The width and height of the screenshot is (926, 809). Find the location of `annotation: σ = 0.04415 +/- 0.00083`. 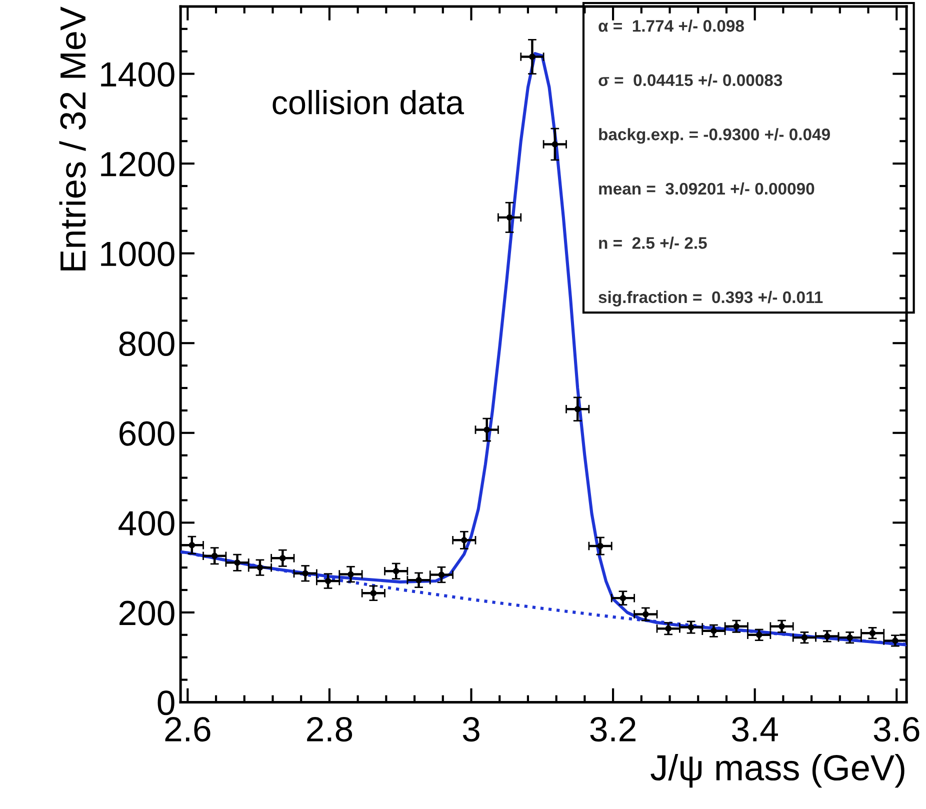

annotation: σ = 0.04415 +/- 0.00083 is located at coordinates (690, 80).